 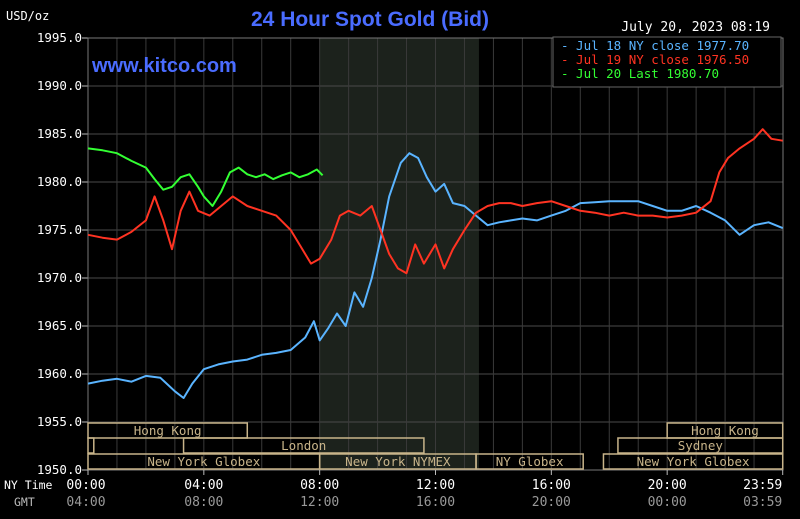 What do you see at coordinates (762, 485) in the screenshot?
I see `x-tick-label-ny: 23:59` at bounding box center [762, 485].